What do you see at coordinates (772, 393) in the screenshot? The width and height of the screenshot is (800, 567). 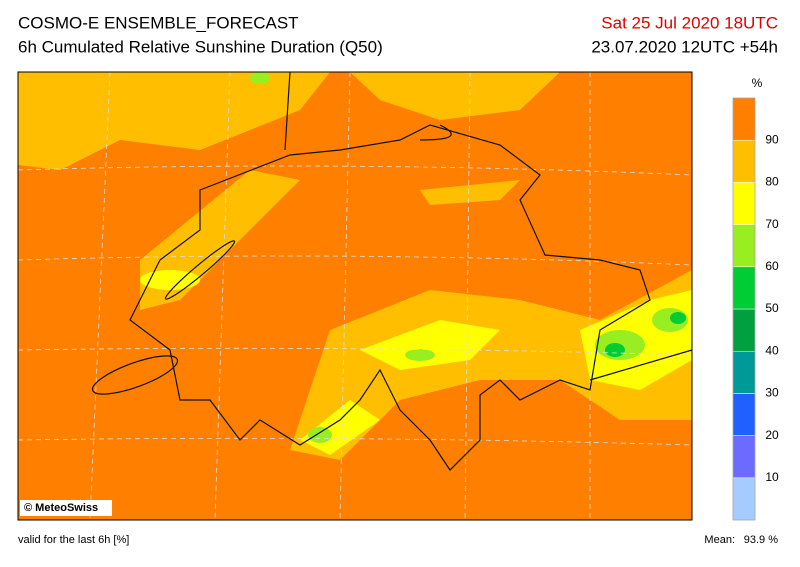 I see `colorbar-tick-label: 30` at bounding box center [772, 393].